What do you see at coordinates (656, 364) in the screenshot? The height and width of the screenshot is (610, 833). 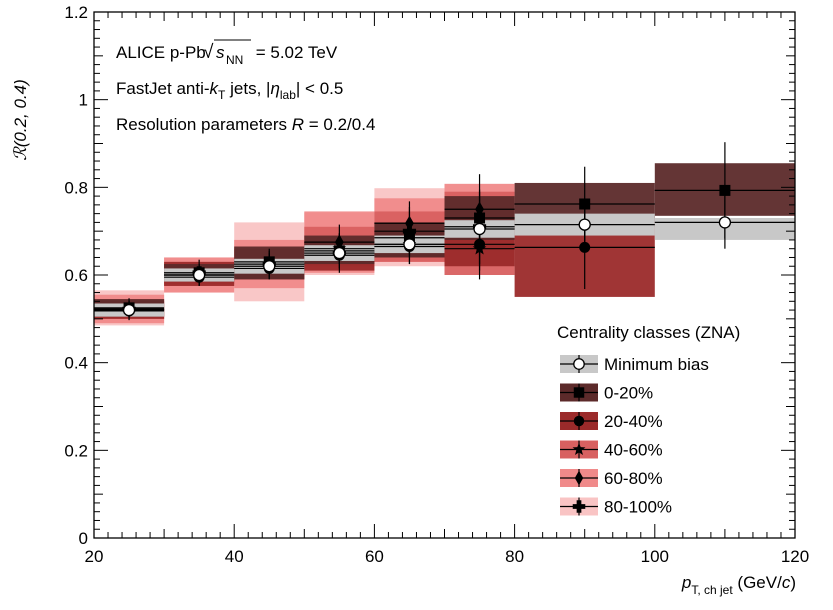 I see `legend-label-Minimum bias: Minimum bias` at bounding box center [656, 364].